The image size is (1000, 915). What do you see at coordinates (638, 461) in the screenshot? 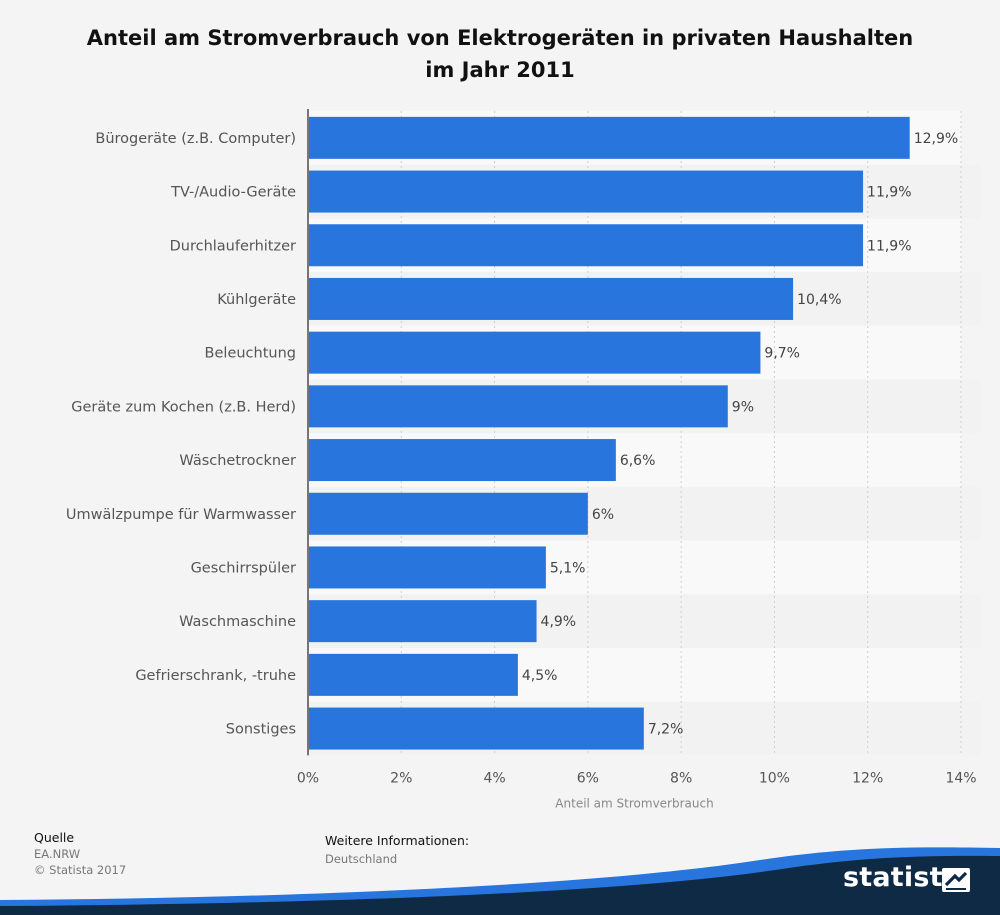
I see `value-label: 6,6%` at bounding box center [638, 461].